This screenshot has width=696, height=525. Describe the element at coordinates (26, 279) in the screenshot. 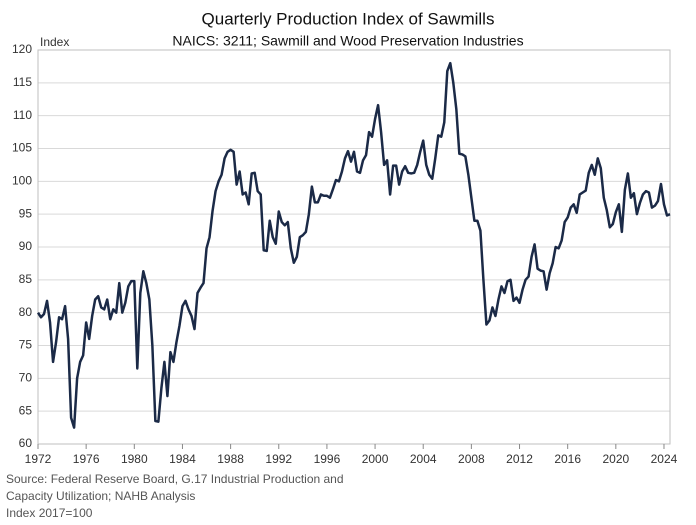

I see `y-tick-label: 85` at that location.